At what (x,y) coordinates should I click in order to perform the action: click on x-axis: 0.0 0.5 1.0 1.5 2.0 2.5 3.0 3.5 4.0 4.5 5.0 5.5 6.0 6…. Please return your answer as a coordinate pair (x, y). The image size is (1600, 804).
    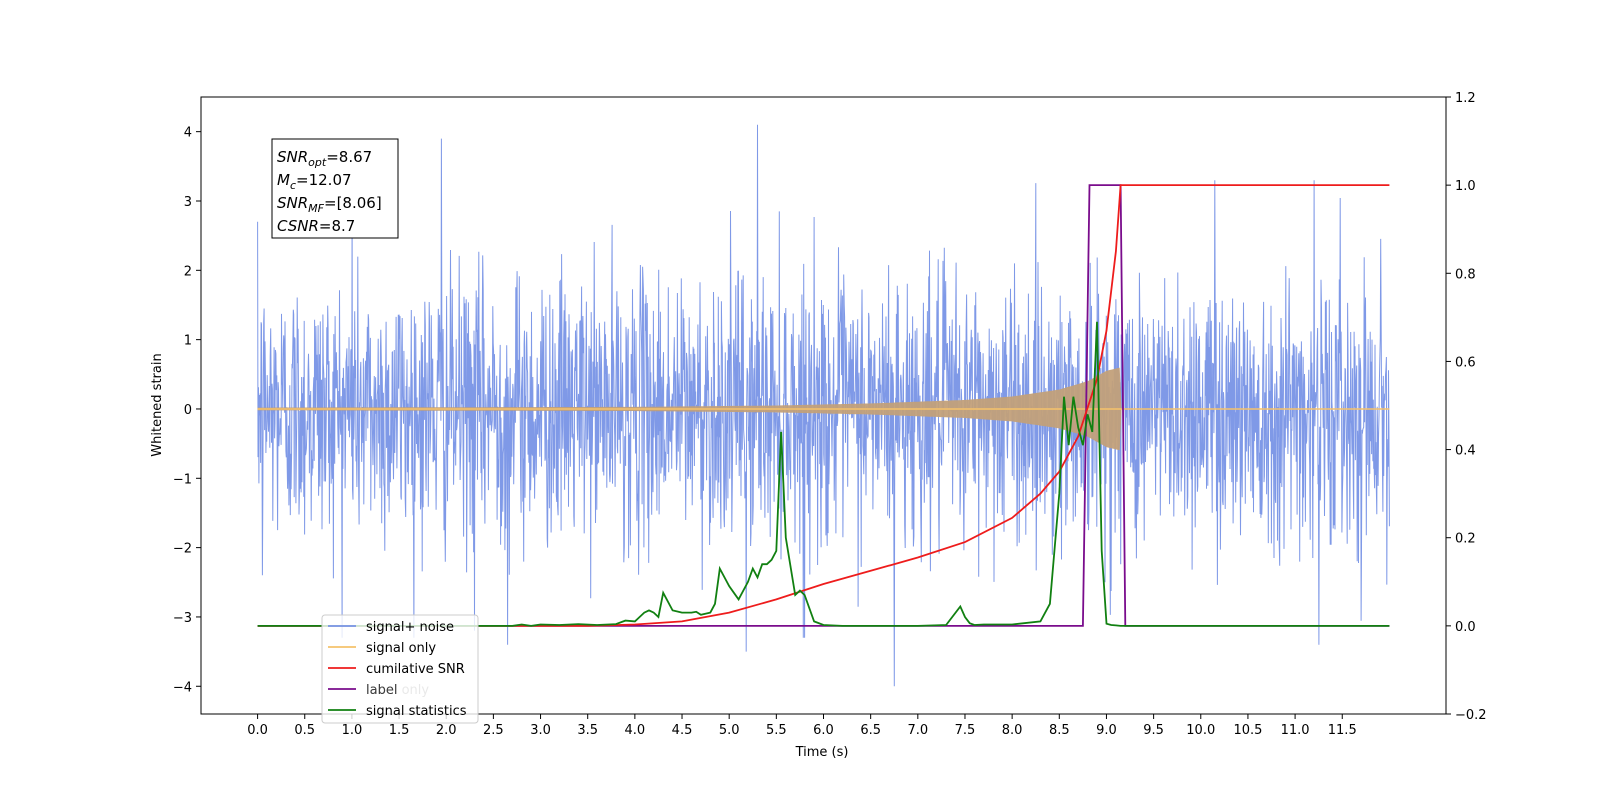
    Looking at the image, I should click on (802, 726).